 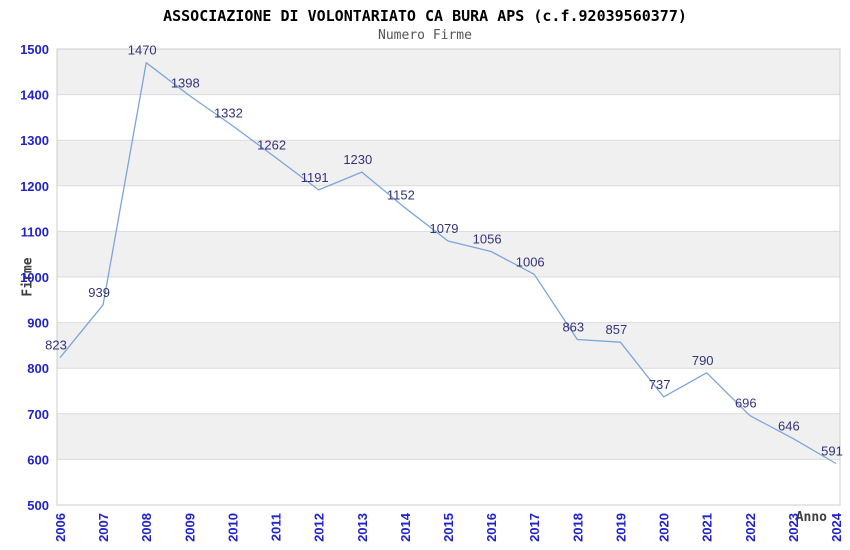 I want to click on x-tick-label: 2022, so click(x=750, y=527).